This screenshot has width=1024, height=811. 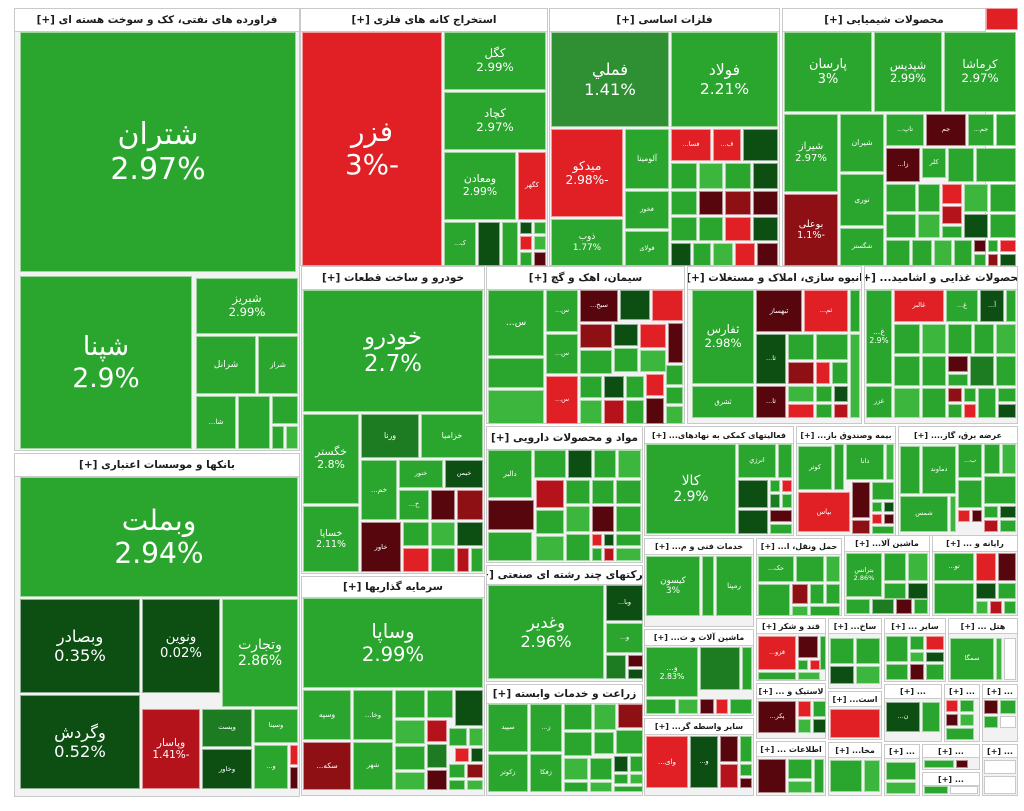 What do you see at coordinates (824, 512) in the screenshot?
I see `tile-insurance-بپاس: بپاس` at bounding box center [824, 512].